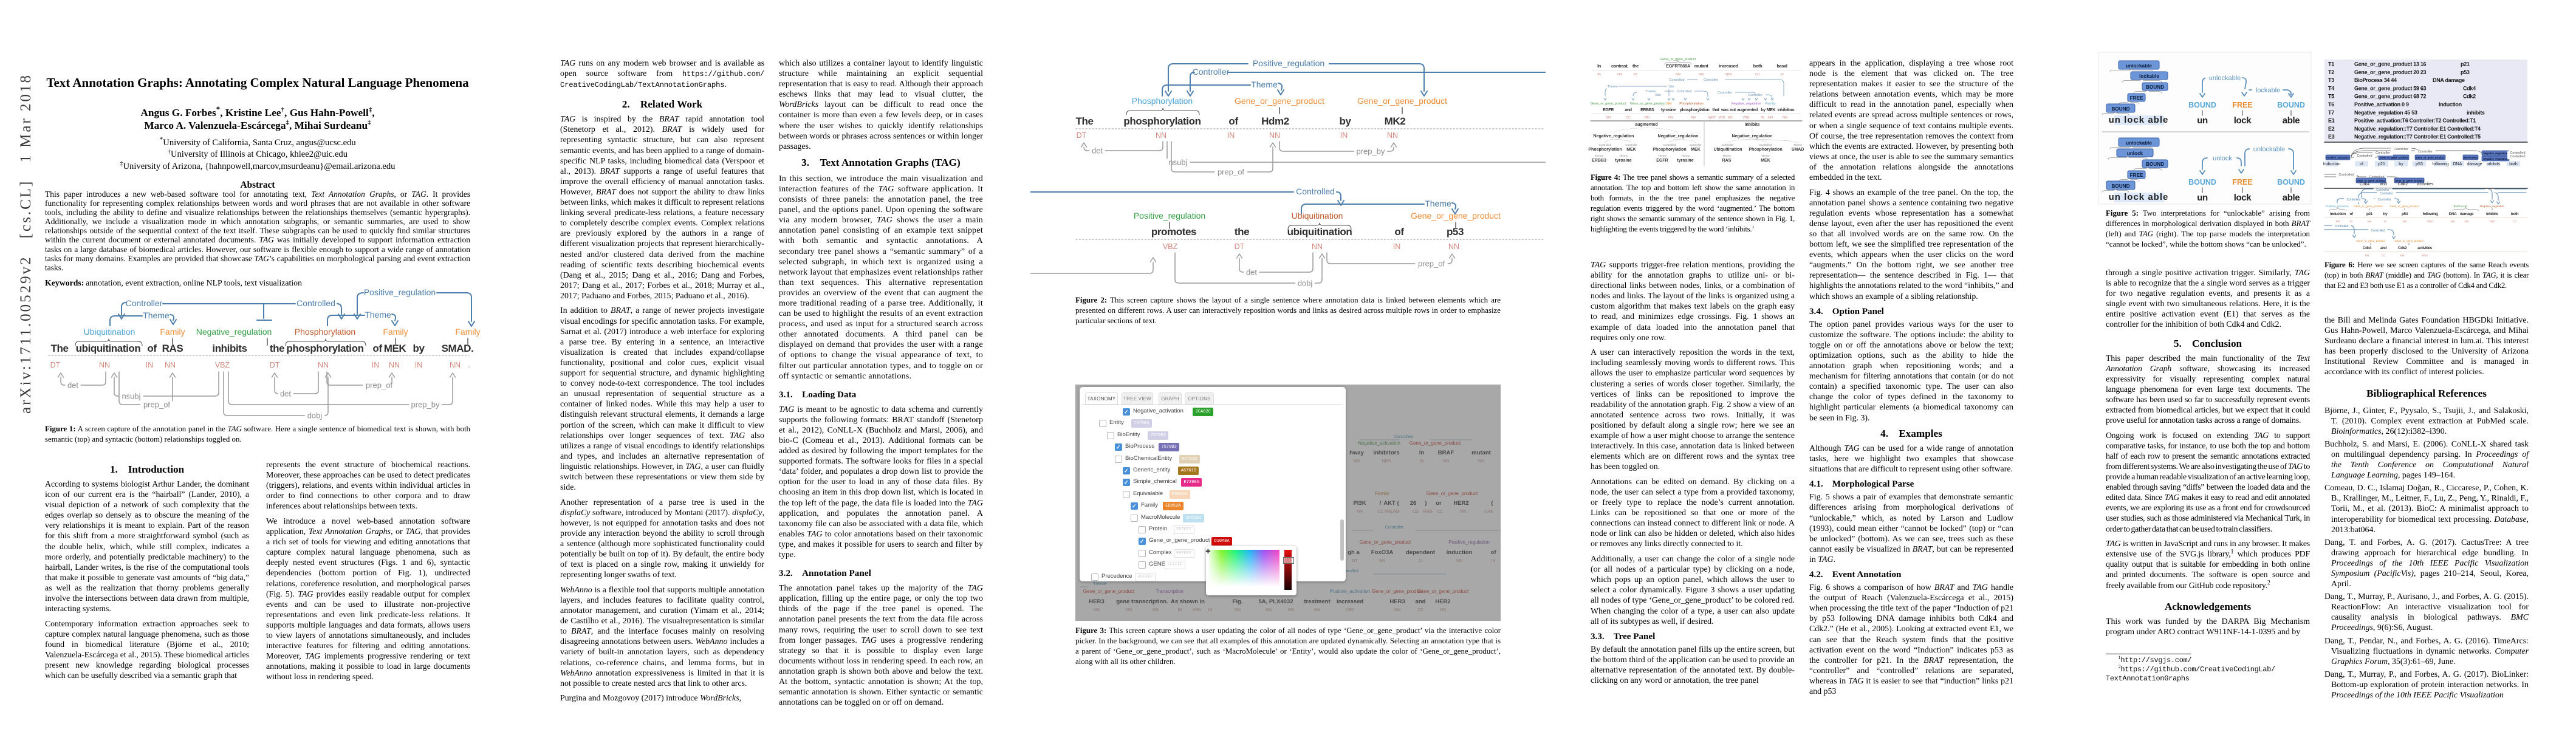 The height and width of the screenshot is (729, 2576). What do you see at coordinates (2385, 112) in the screenshot?
I see `svg-text: Negative_regulation 45 53` at bounding box center [2385, 112].